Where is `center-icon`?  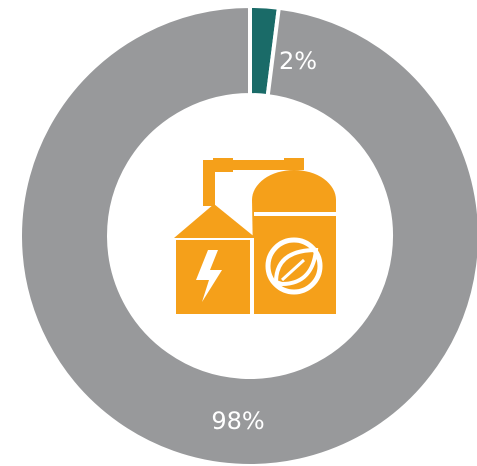 center-icon is located at coordinates (255, 236).